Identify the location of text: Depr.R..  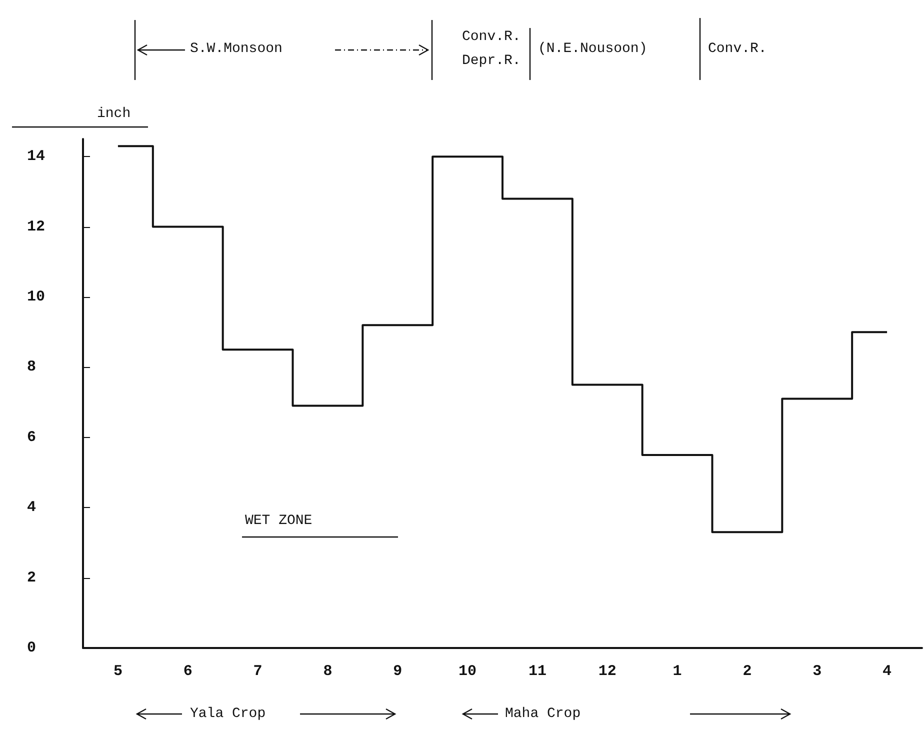
(491, 61).